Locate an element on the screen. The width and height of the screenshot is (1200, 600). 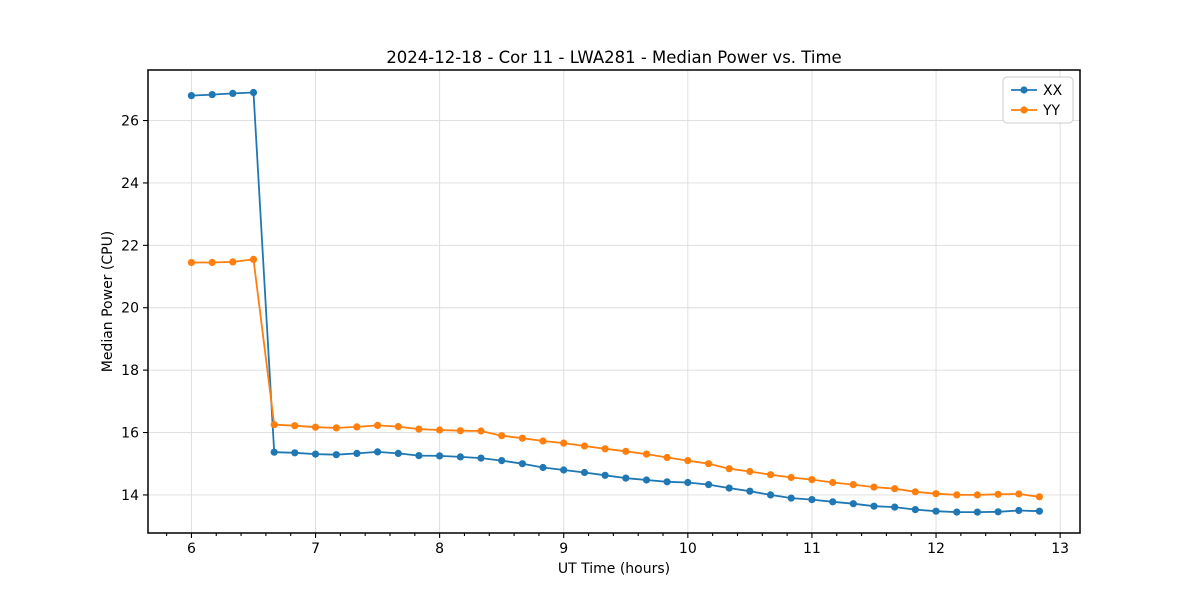
x-tick-label: 12 is located at coordinates (936, 549).